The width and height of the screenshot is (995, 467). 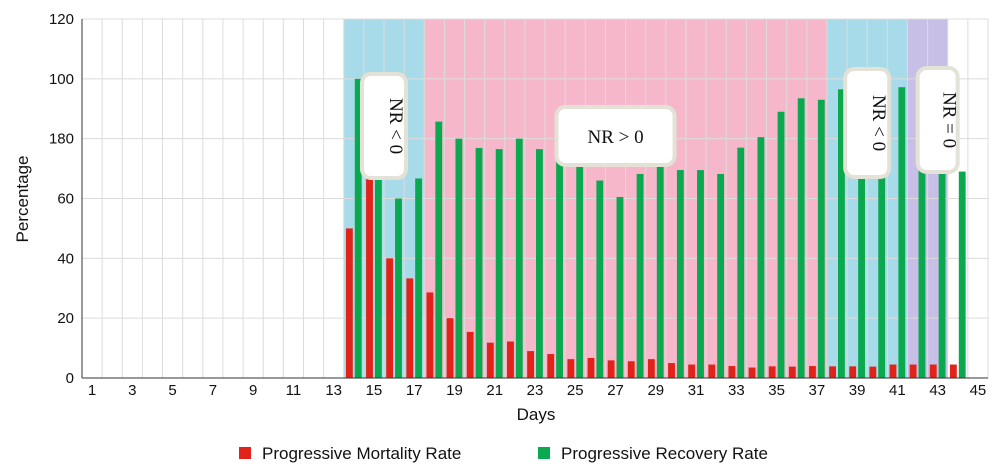 I want to click on region-callouts: NR < 0 NR > 0 NR < 0 NR = 0, so click(x=660, y=123).